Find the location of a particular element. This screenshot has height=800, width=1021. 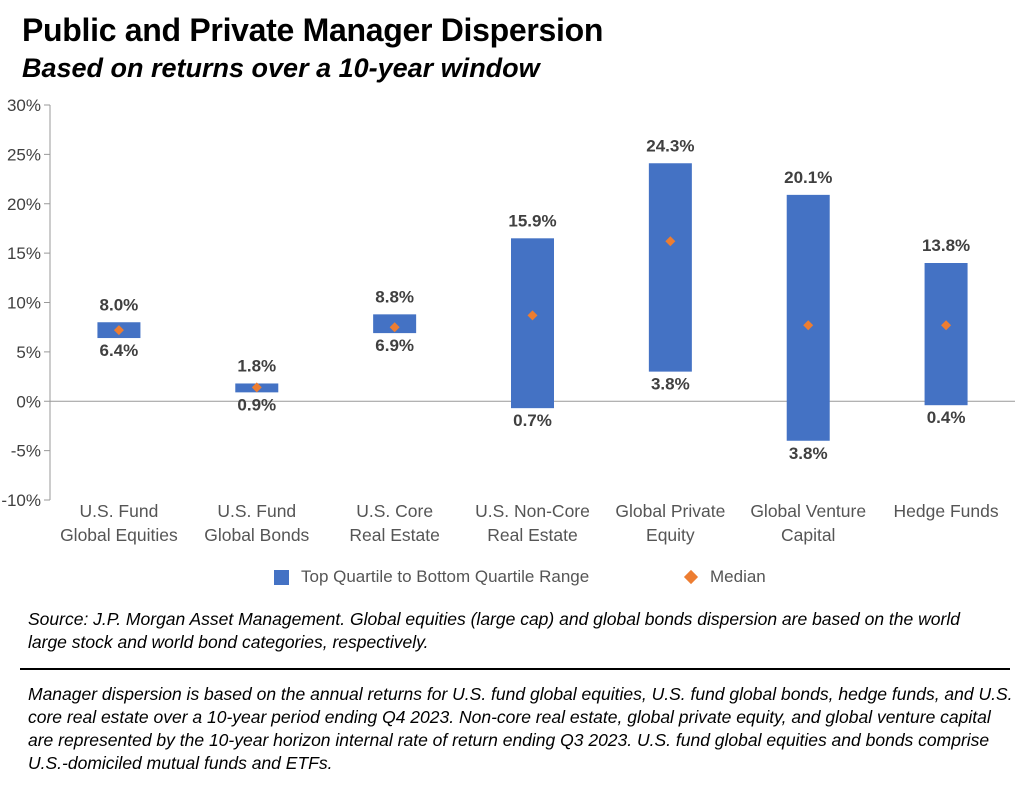

legend-median-label: Median is located at coordinates (738, 576).